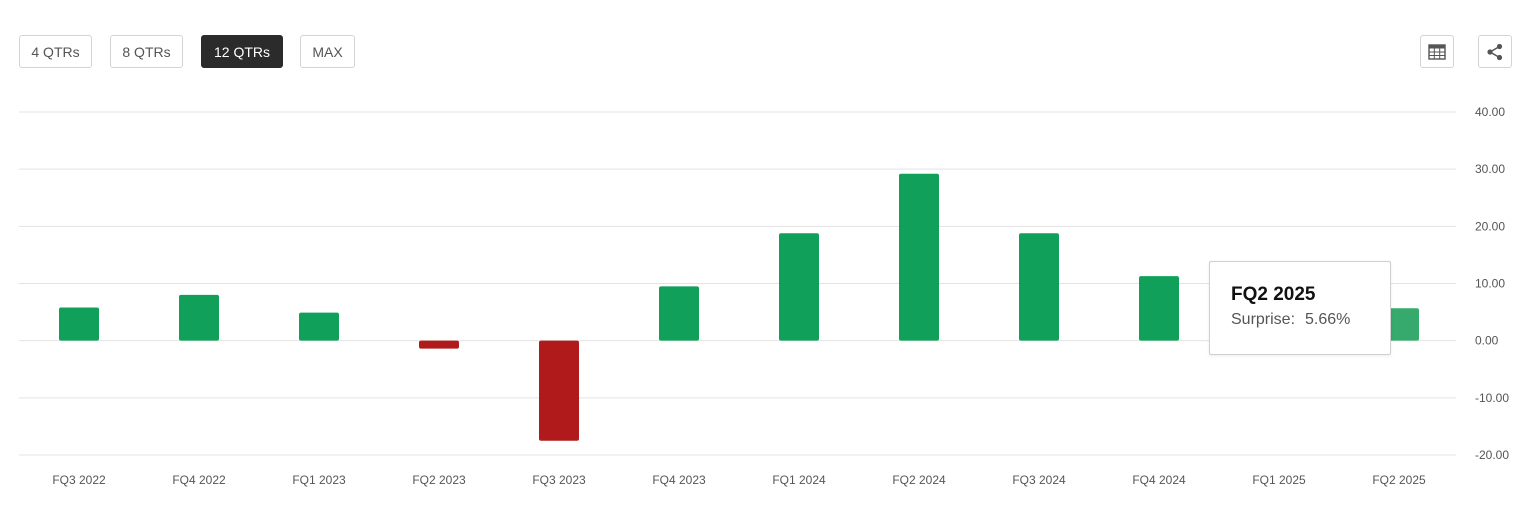 Image resolution: width=1534 pixels, height=521 pixels. What do you see at coordinates (559, 390) in the screenshot?
I see `bar-fq3-2023` at bounding box center [559, 390].